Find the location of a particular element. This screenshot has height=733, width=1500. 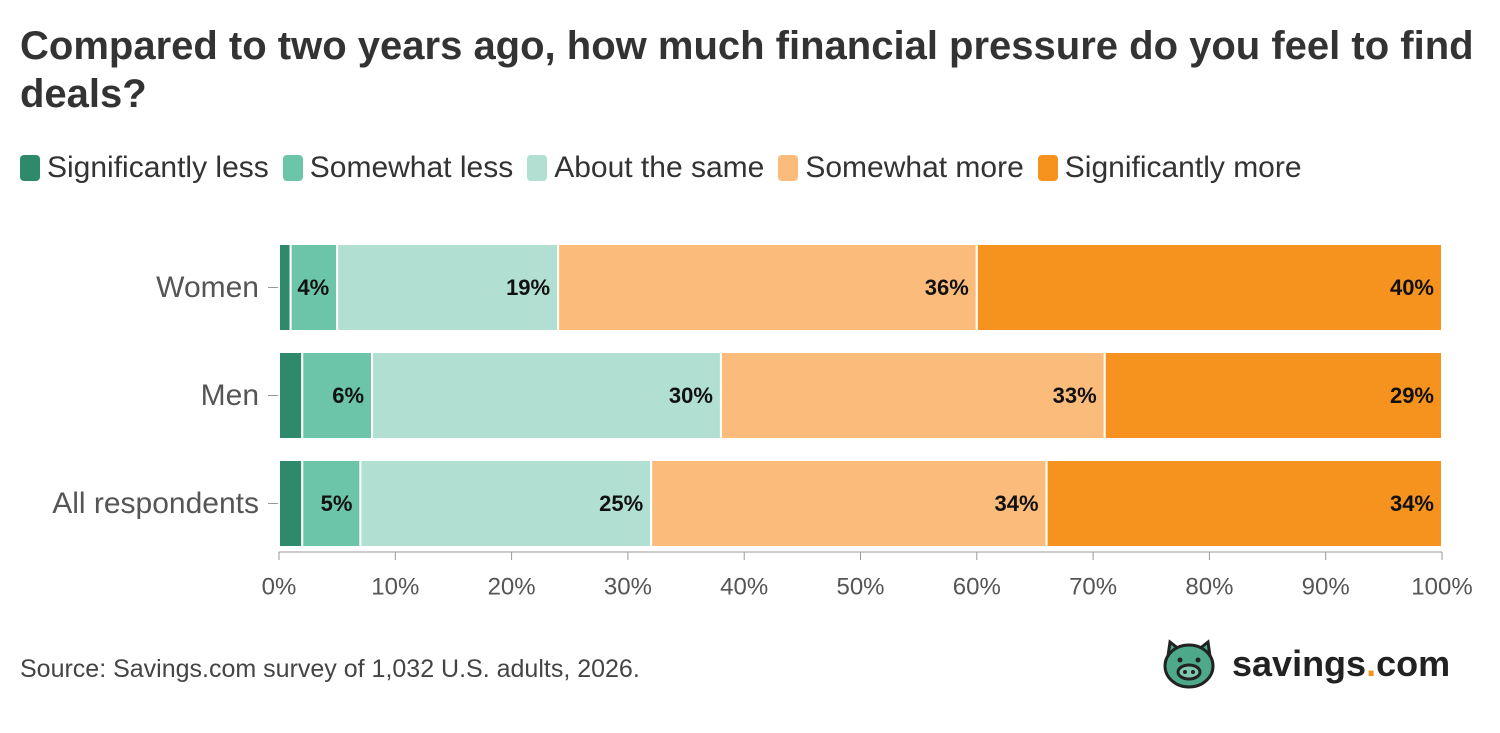

legend-label: Somewhat less is located at coordinates (411, 167).